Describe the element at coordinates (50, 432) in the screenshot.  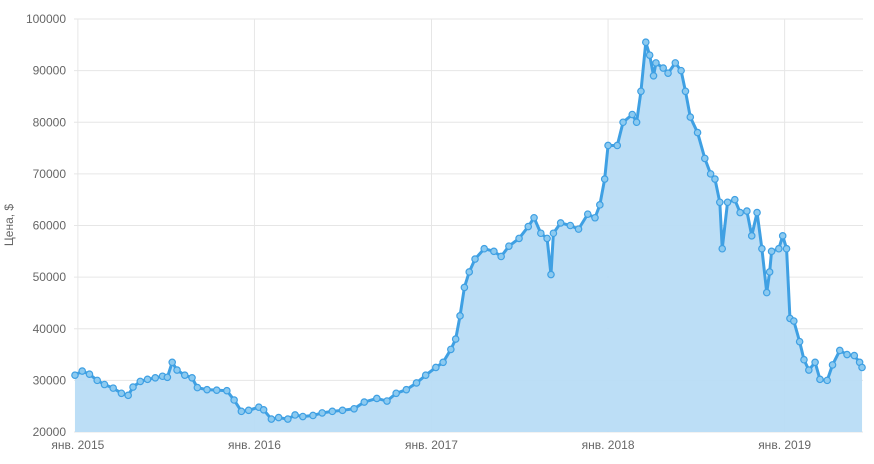
I see `y-tick-label: 20000` at that location.